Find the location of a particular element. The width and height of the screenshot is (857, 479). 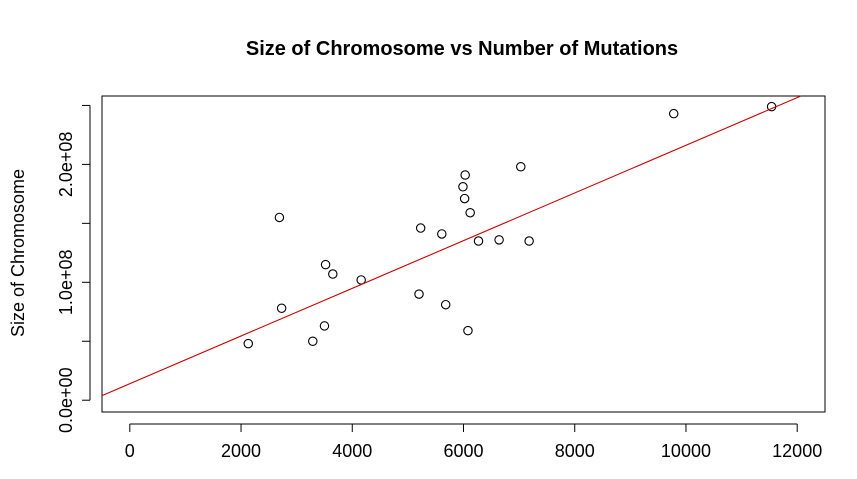

x-tick-label: 6000 is located at coordinates (463, 451).